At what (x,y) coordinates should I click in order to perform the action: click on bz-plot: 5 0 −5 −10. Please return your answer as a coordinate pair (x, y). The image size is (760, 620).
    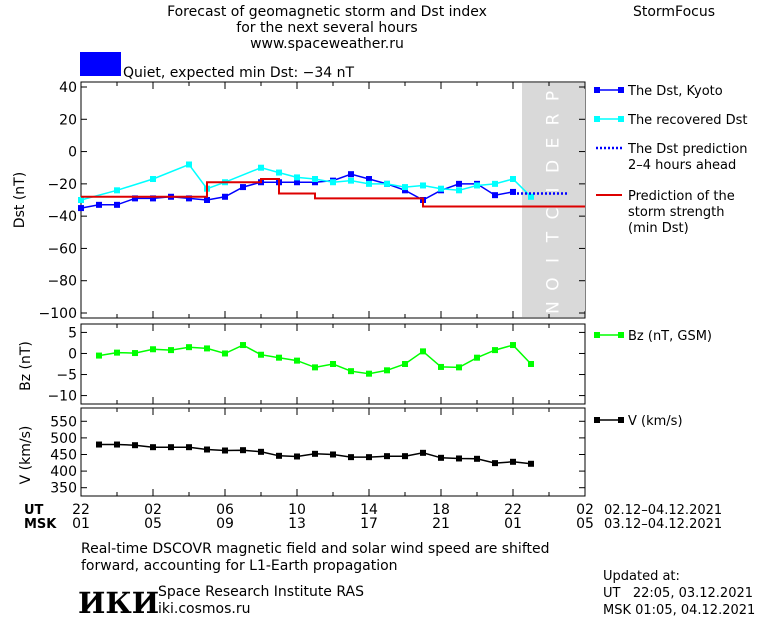
    Looking at the image, I should click on (316, 364).